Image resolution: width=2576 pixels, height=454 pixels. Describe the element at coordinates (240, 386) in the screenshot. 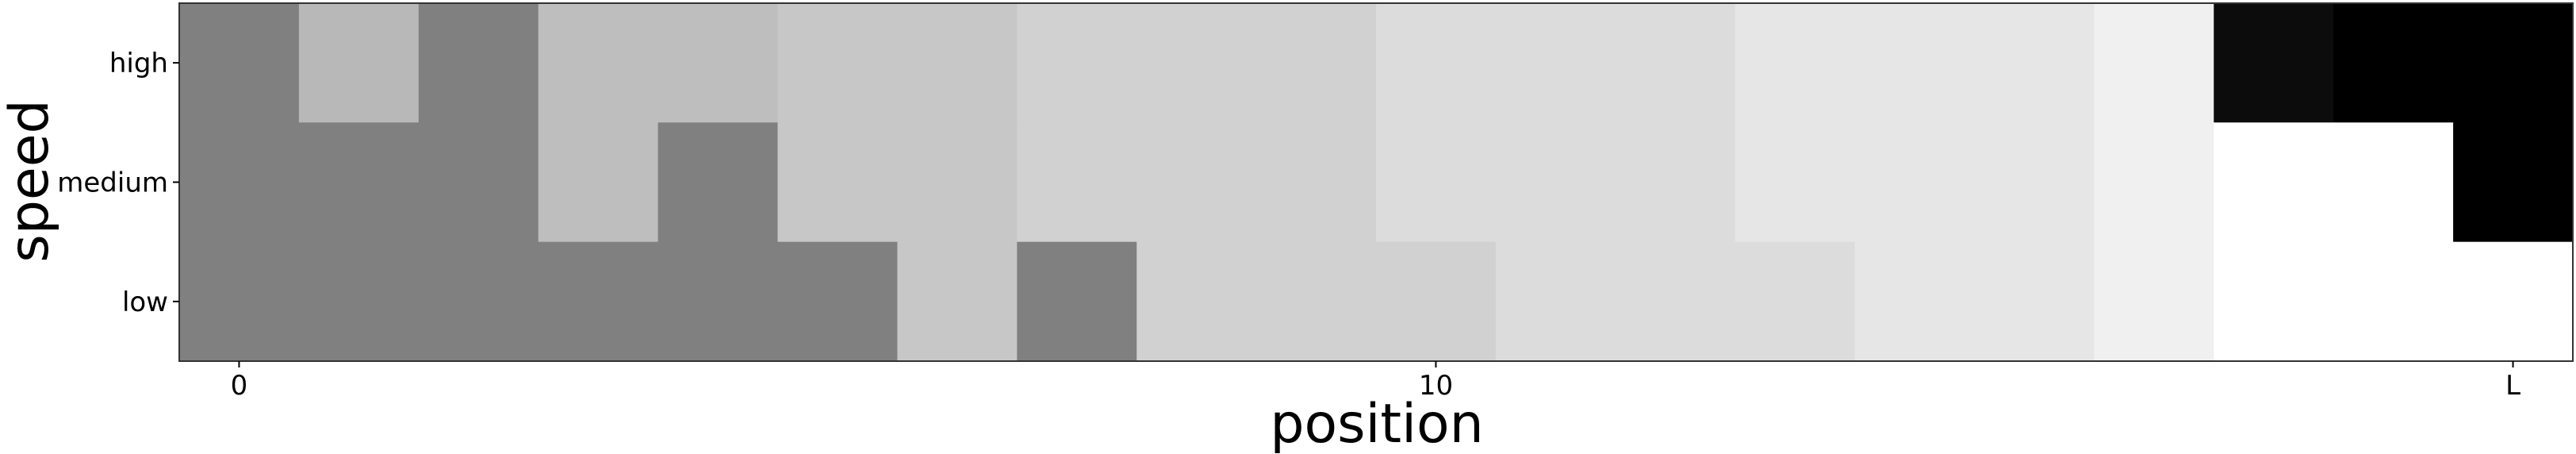

I see `x-tick-label: 0` at that location.